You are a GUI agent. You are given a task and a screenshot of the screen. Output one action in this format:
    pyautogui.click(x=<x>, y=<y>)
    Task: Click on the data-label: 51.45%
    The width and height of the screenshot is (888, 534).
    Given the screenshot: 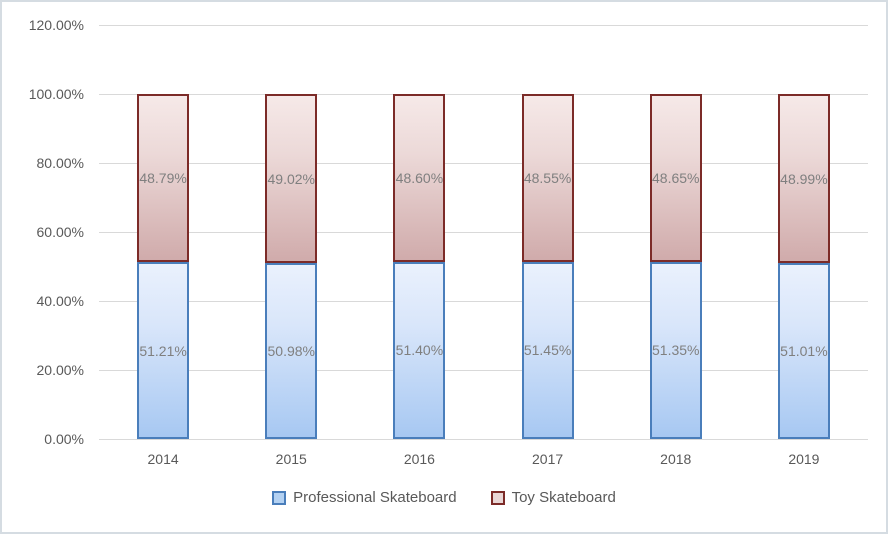 What is the action you would take?
    pyautogui.click(x=547, y=350)
    